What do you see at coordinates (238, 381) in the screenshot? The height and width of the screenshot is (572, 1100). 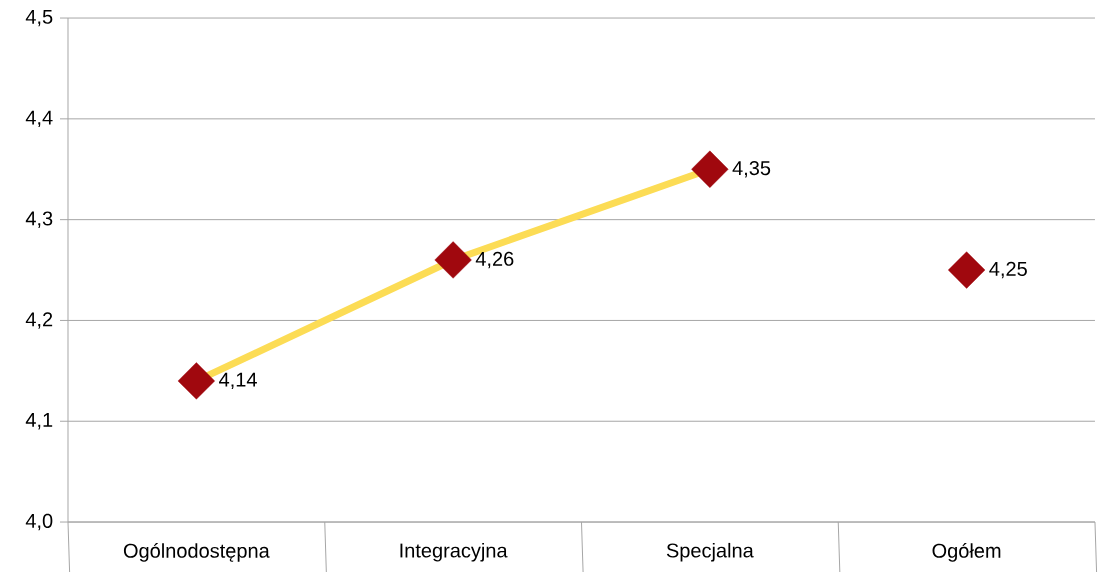 I see `data-label: 4,14` at bounding box center [238, 381].